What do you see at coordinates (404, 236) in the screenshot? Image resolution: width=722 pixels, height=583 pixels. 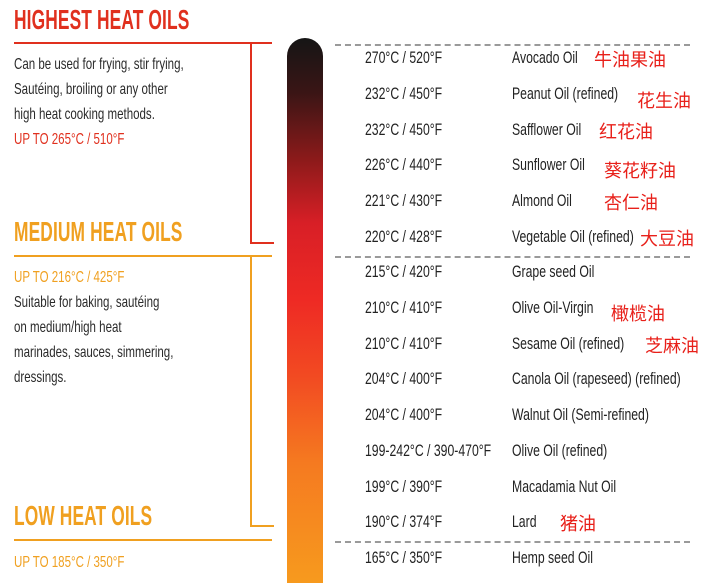 I see `oil-smoke-point-text: 220°C / 428°F` at bounding box center [404, 236].